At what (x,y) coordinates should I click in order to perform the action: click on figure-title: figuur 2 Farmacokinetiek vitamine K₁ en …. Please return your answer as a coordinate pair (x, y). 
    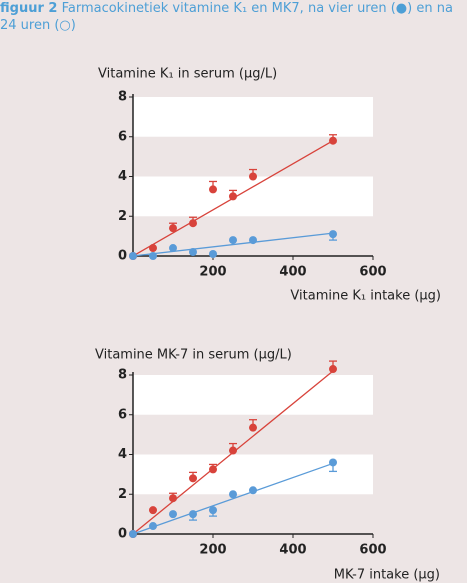
    Looking at the image, I should click on (233, 17).